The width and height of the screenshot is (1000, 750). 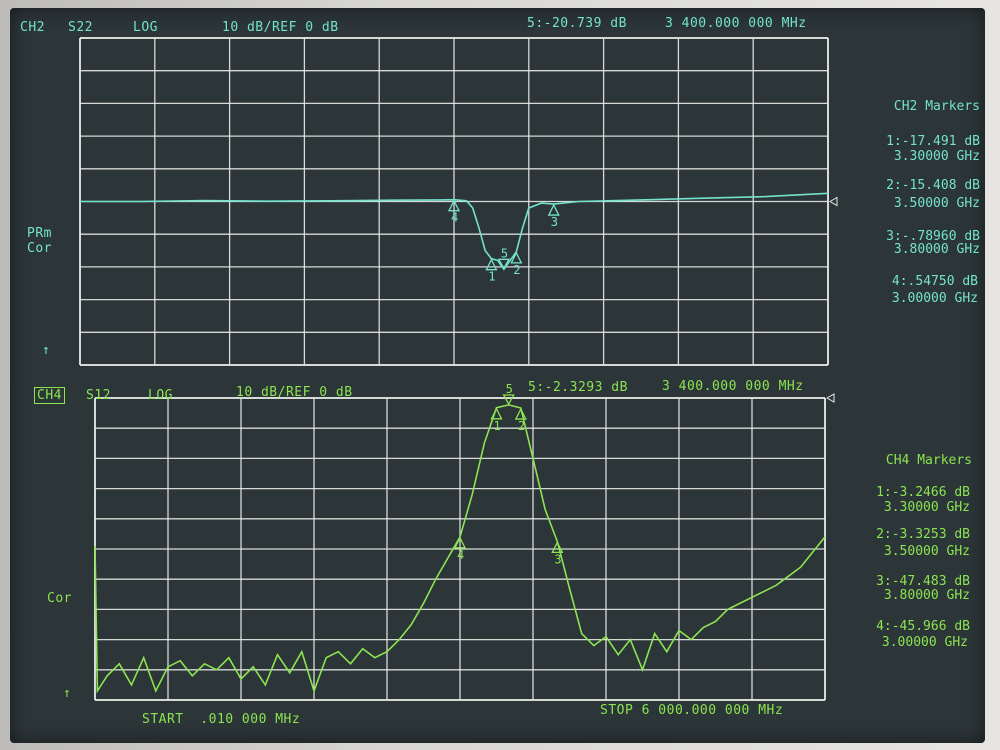 I want to click on ch4-marker-2-icon, so click(x=520, y=413).